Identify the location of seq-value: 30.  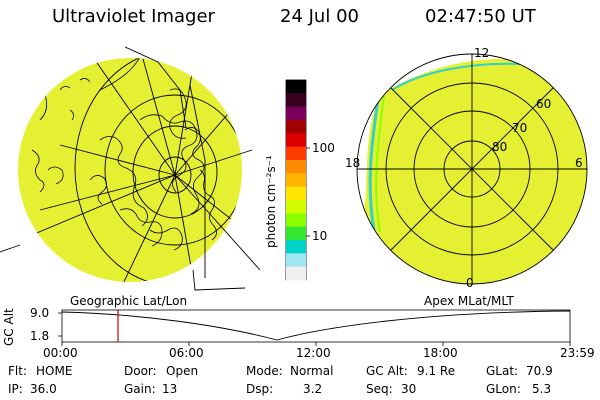
(409, 389).